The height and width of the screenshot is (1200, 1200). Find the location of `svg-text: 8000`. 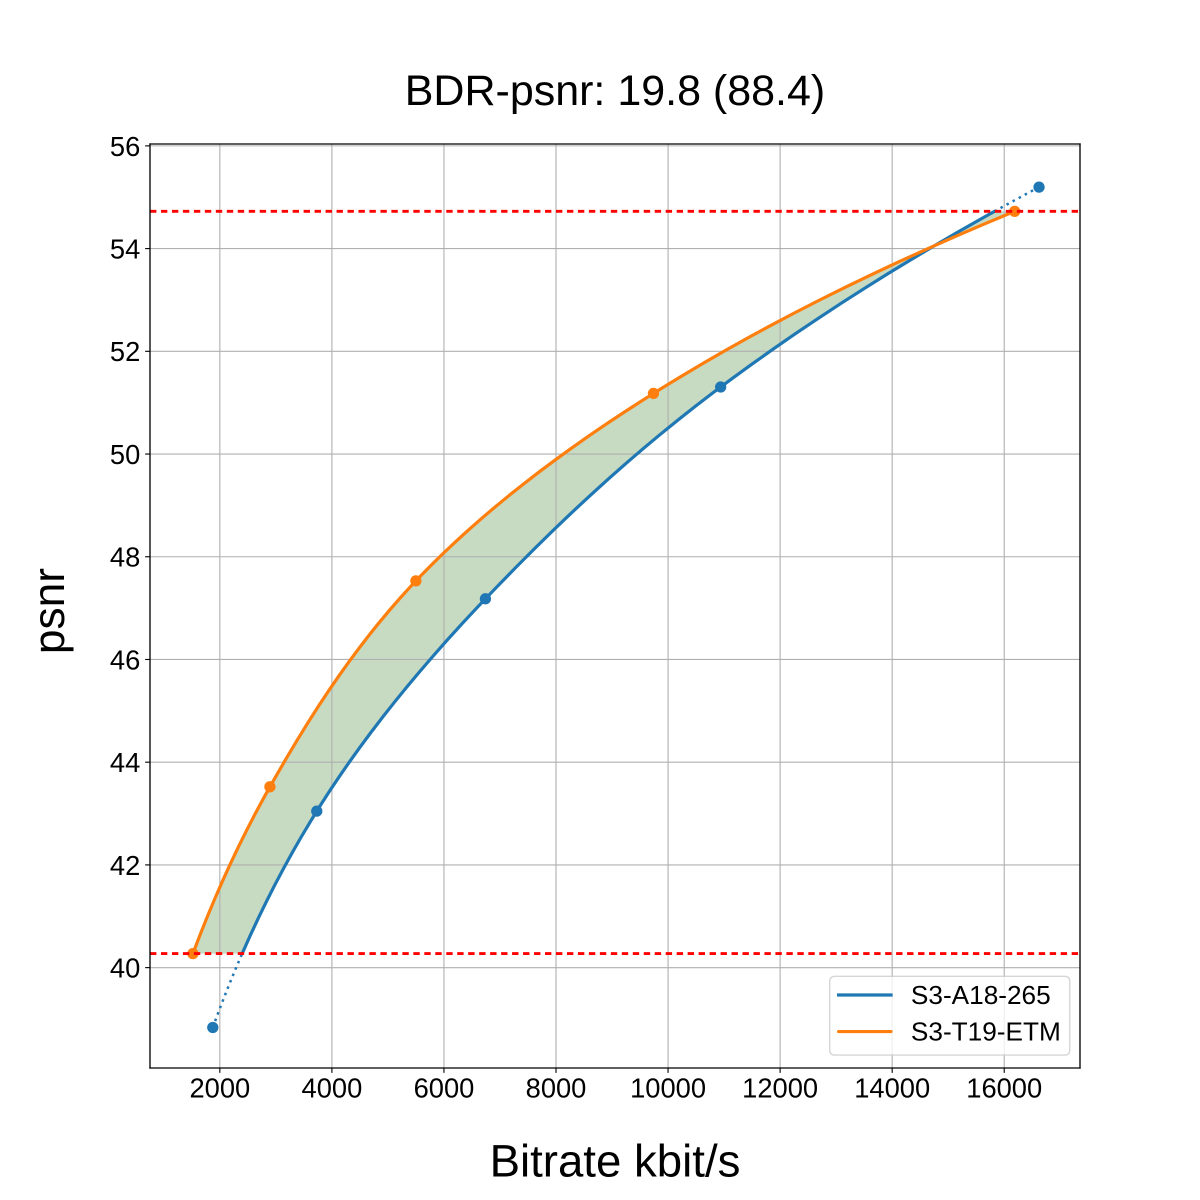

svg-text: 8000 is located at coordinates (556, 1088).